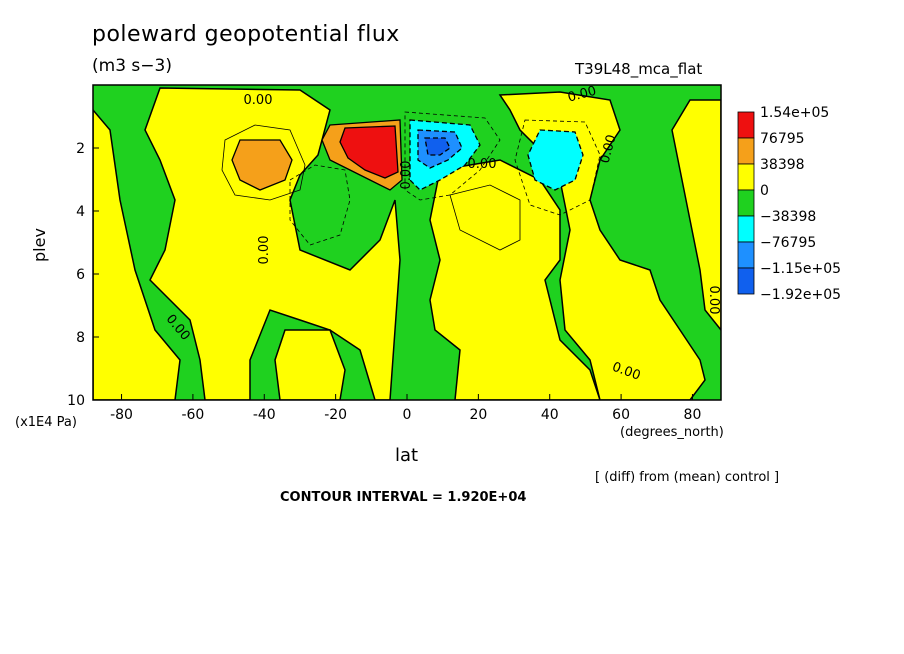 This screenshot has width=904, height=654. I want to click on x-tick-label: 0, so click(407, 415).